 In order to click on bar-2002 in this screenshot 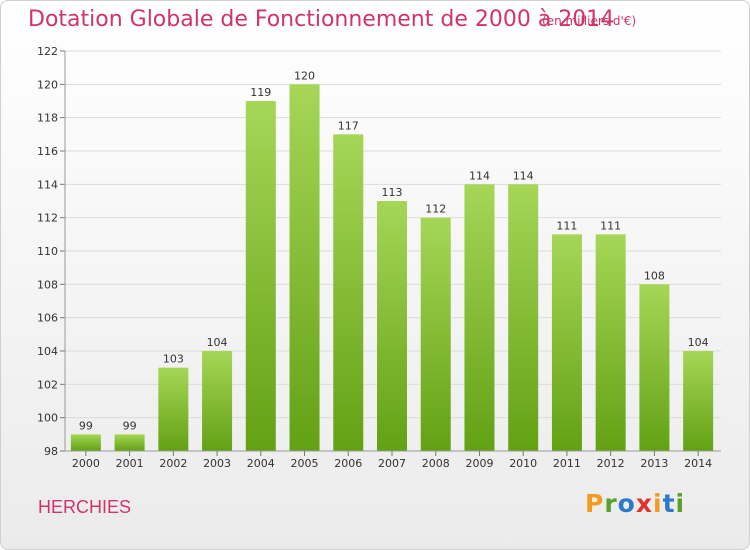, I will do `click(173, 409)`.